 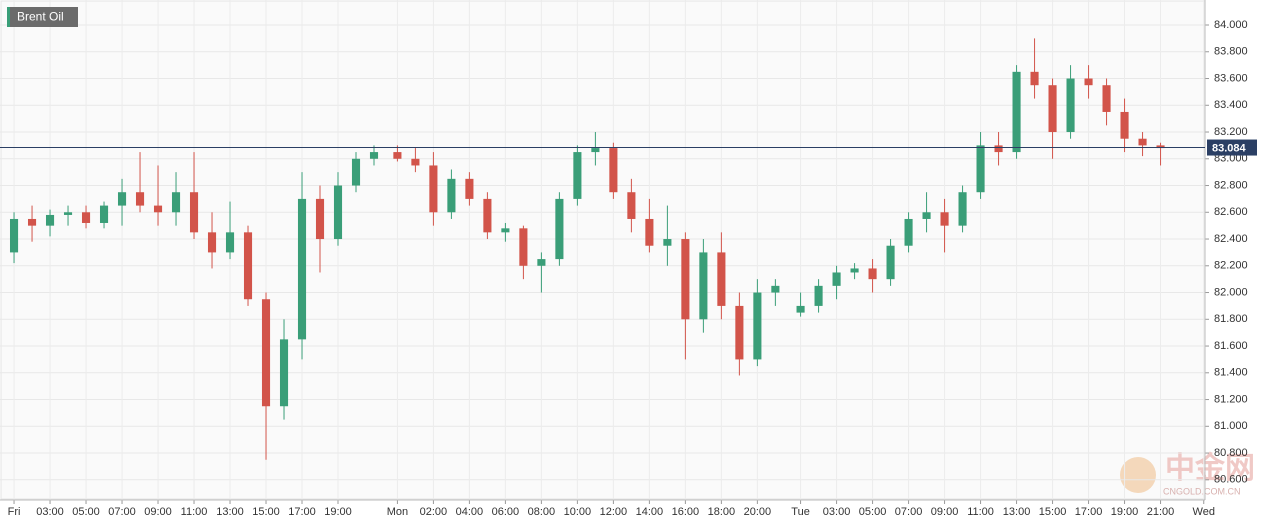 I want to click on x-tick-label: 08:00, so click(x=542, y=512).